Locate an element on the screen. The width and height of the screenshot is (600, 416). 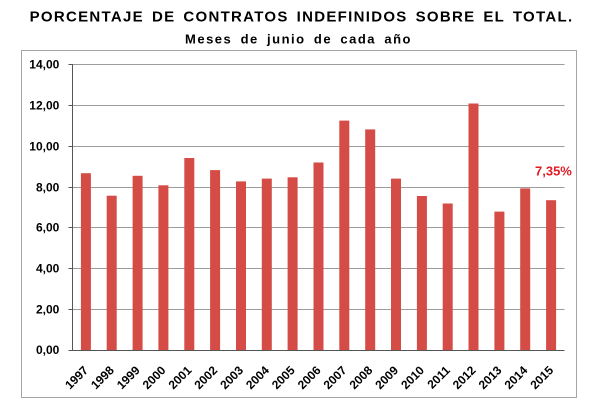
svg-text: 6,00 is located at coordinates (48, 228).